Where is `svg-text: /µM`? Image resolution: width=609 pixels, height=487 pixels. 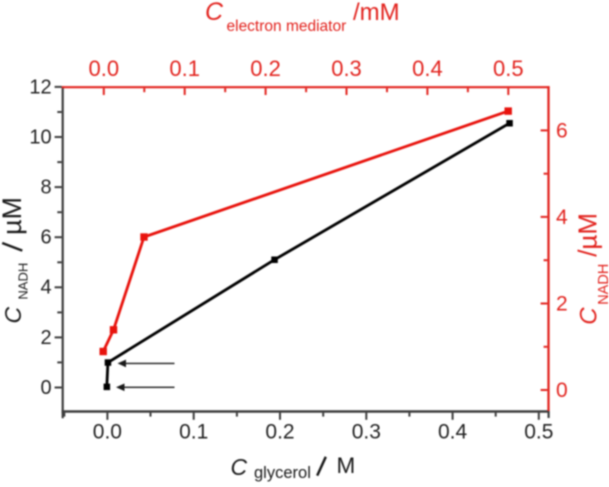
svg-text: /µM is located at coordinates (588, 235).